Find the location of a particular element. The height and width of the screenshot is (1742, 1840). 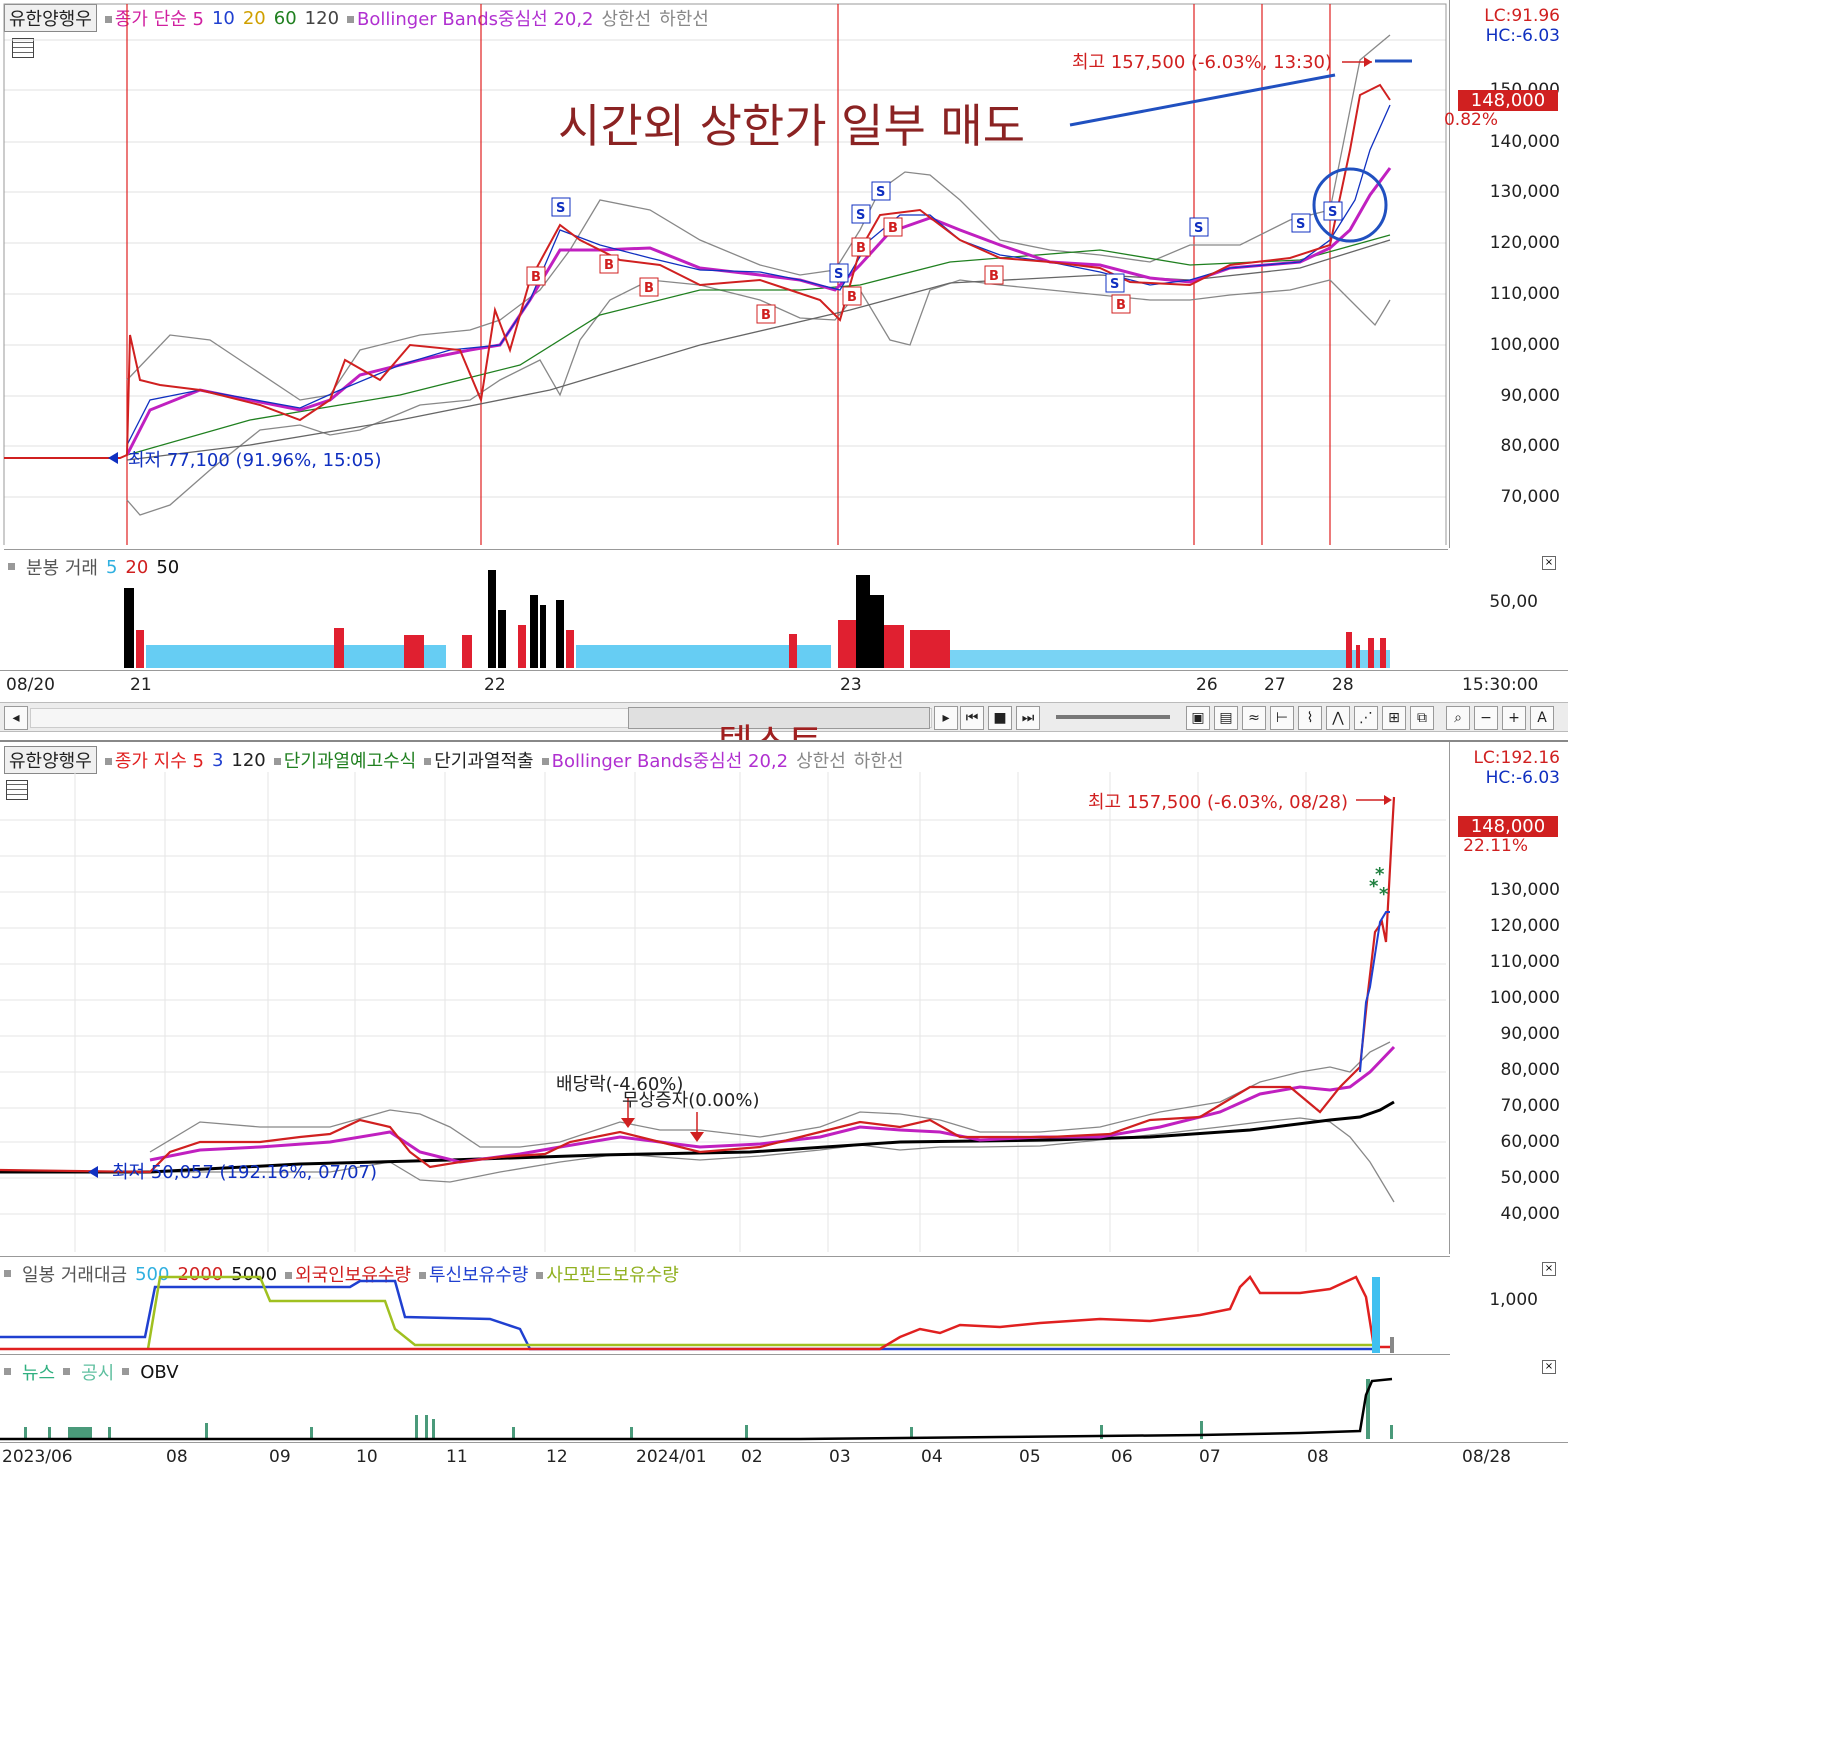

top-legend-bollinger: Bollinger Bands중심선 20,2 is located at coordinates (470, 18).